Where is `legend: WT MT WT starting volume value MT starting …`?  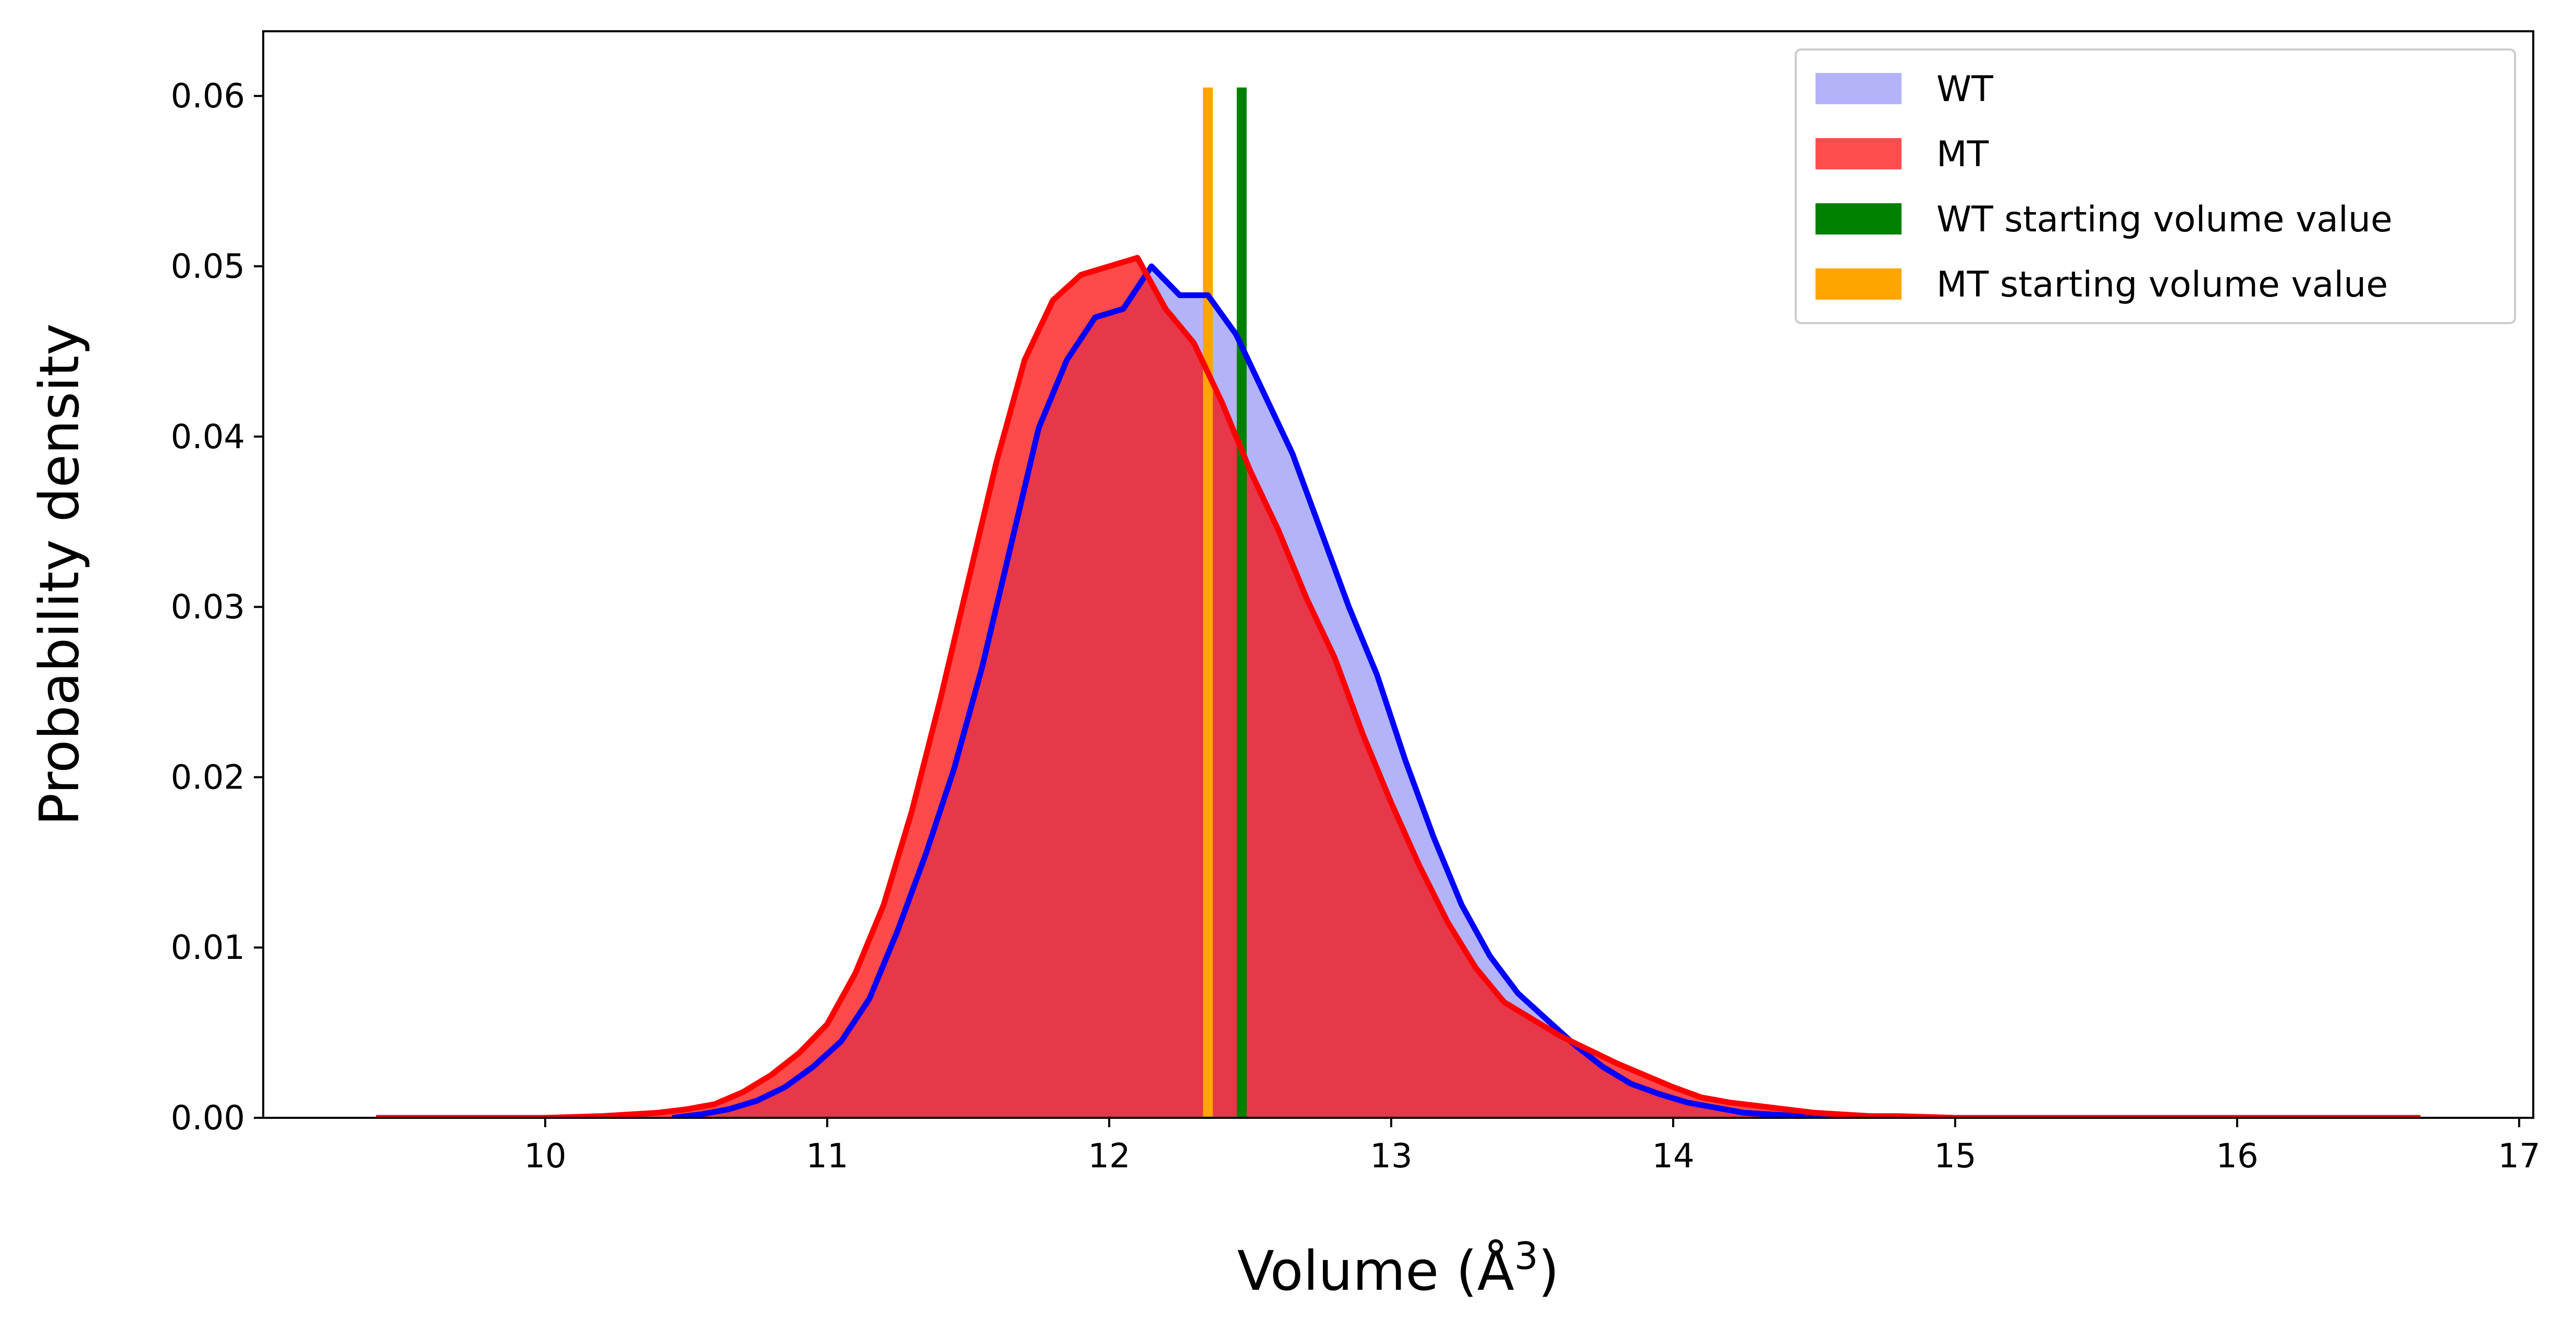
legend: WT MT WT starting volume value MT starting … is located at coordinates (2155, 186).